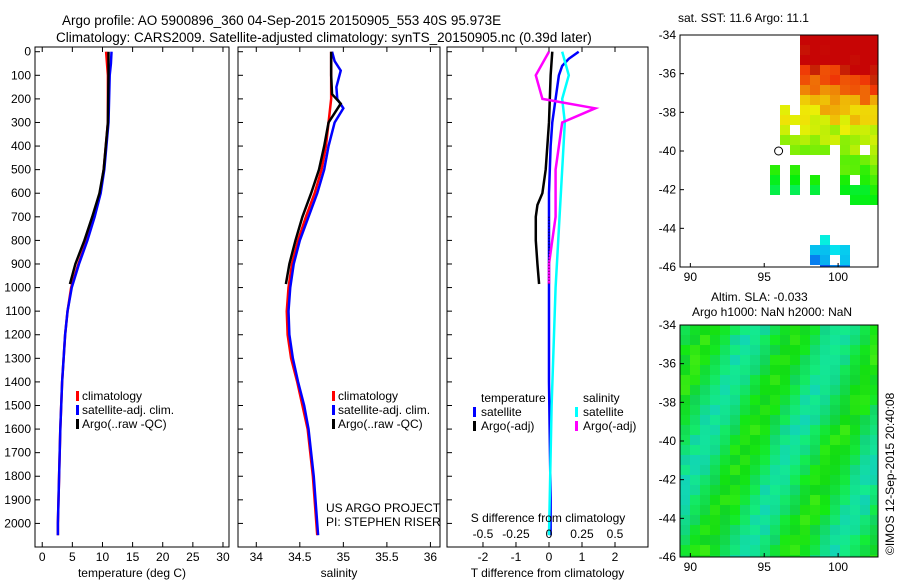  I want to click on series-s-argo-adj-, so click(567, 168).